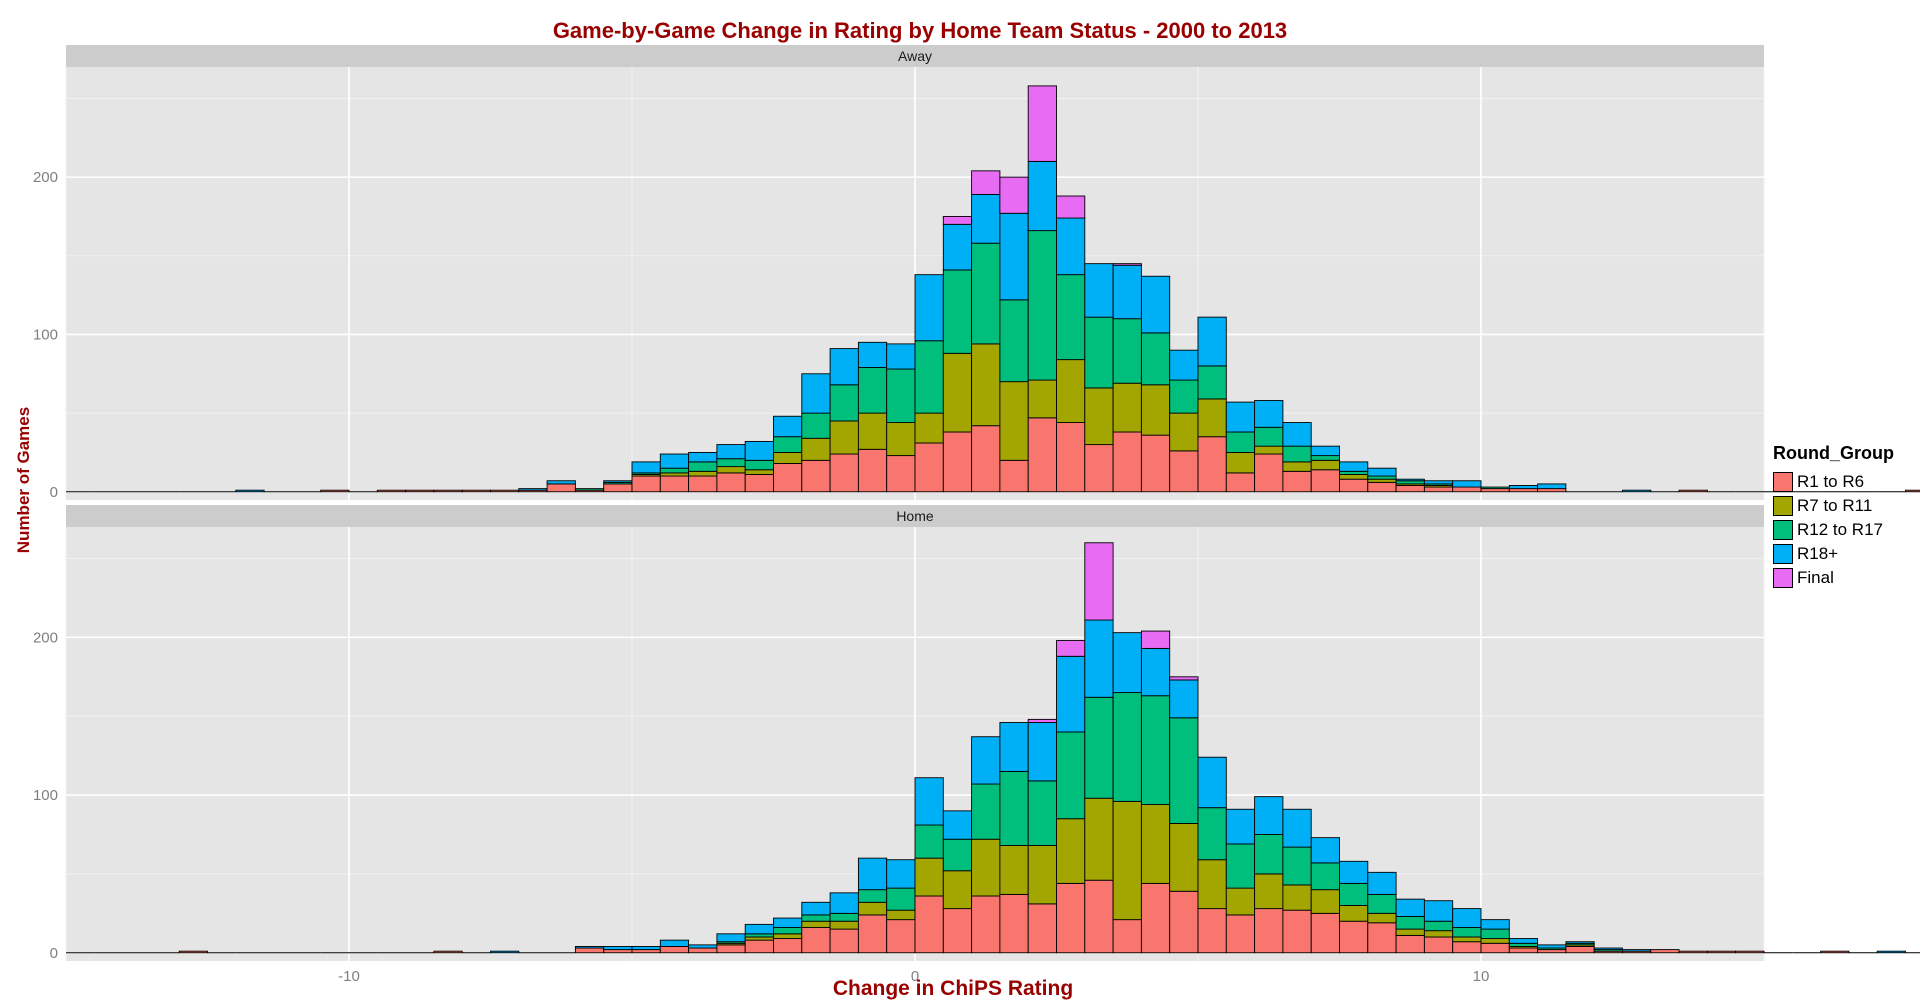 This screenshot has height=1005, width=1920. What do you see at coordinates (1835, 505) in the screenshot?
I see `legend-label: R7 to R11` at bounding box center [1835, 505].